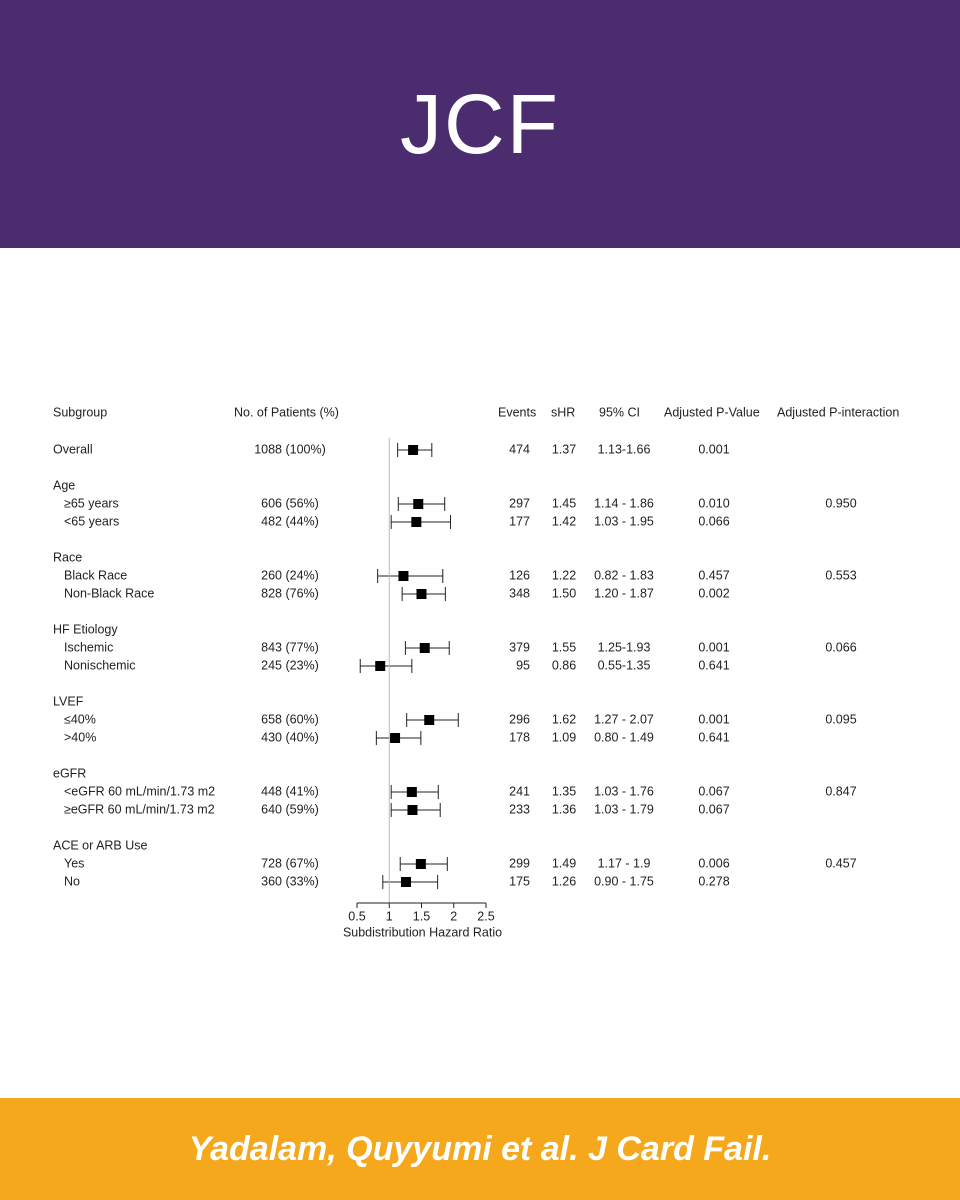 This screenshot has width=960, height=1200. I want to click on patients: 482 (44%), so click(290, 521).